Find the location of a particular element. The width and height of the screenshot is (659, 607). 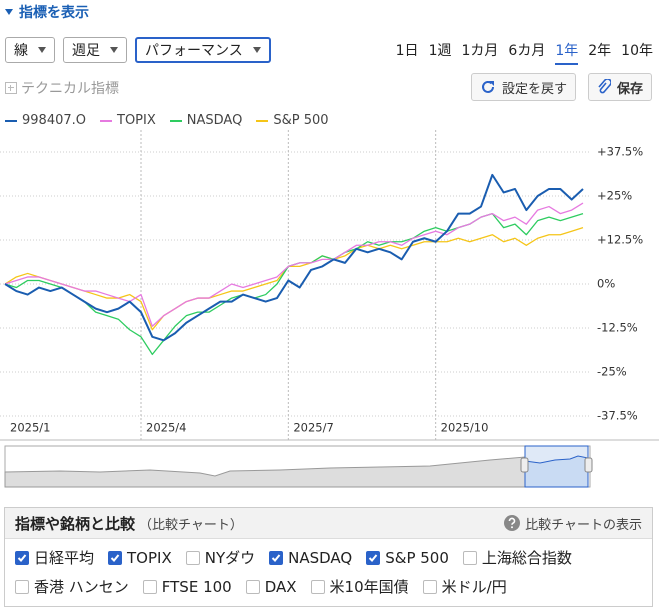

dropdown: 線 is located at coordinates (30, 50).